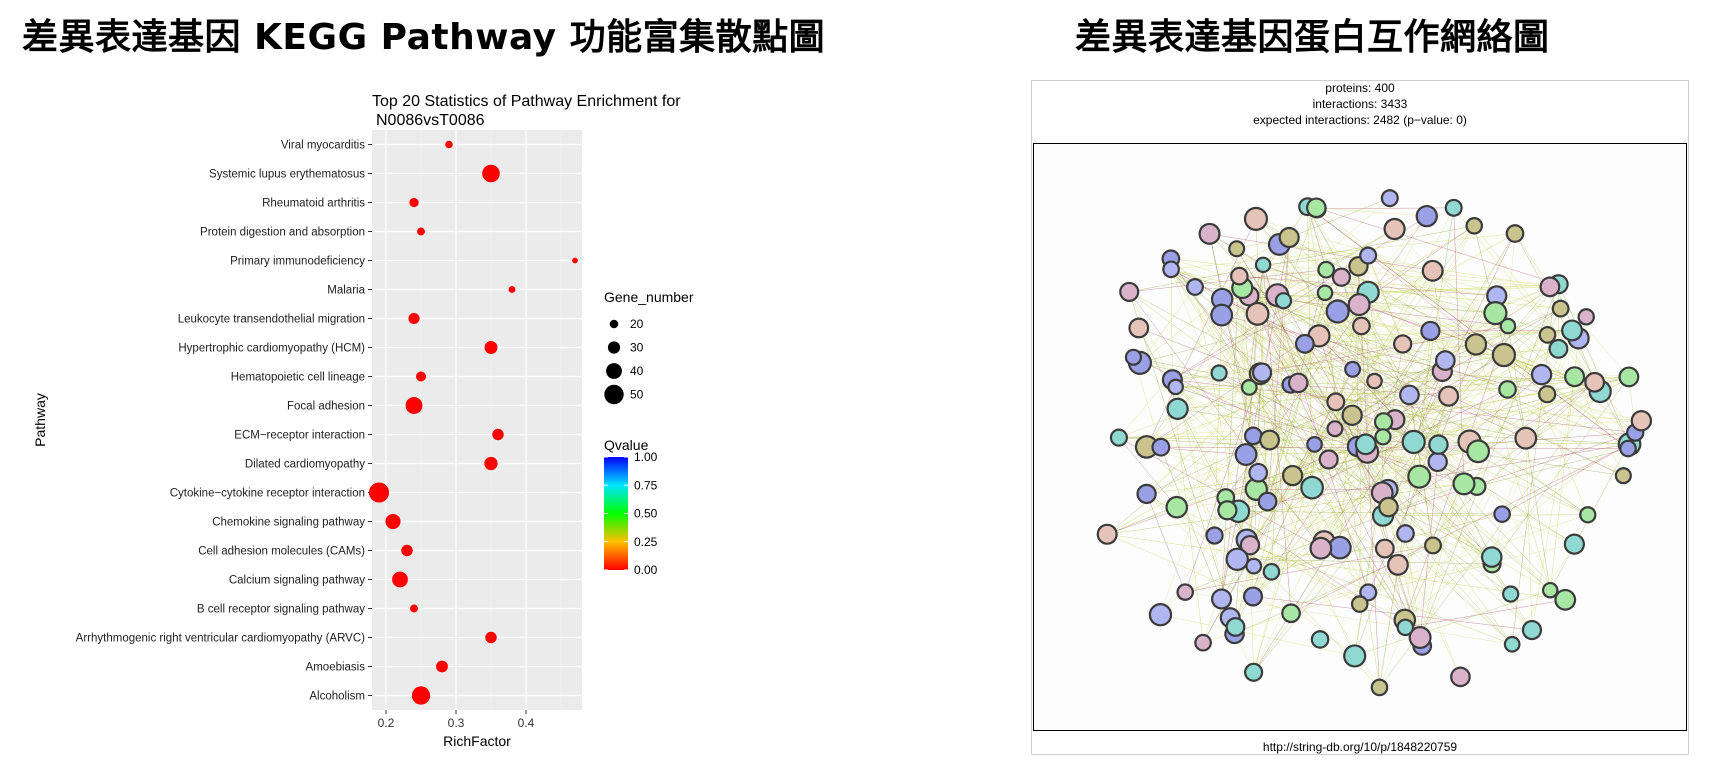 The width and height of the screenshot is (1729, 763). I want to click on y-tick-label: Viral myocarditis, so click(323, 146).